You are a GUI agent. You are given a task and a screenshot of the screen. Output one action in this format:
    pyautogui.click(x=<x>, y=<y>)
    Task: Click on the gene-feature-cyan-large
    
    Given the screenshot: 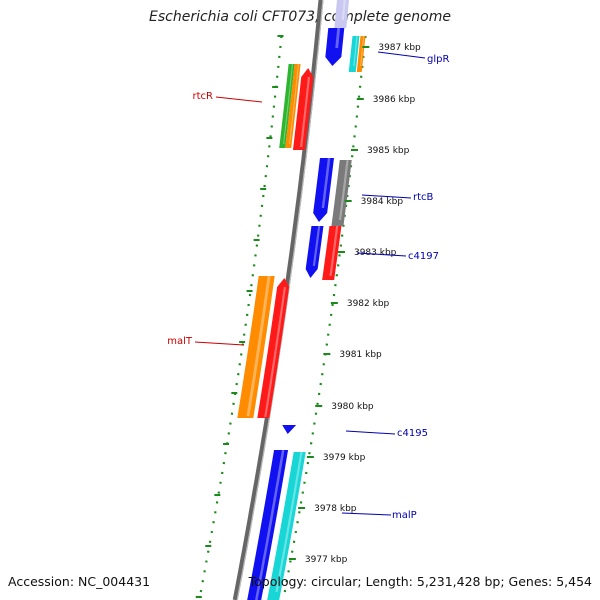 What is the action you would take?
    pyautogui.click(x=286, y=525)
    